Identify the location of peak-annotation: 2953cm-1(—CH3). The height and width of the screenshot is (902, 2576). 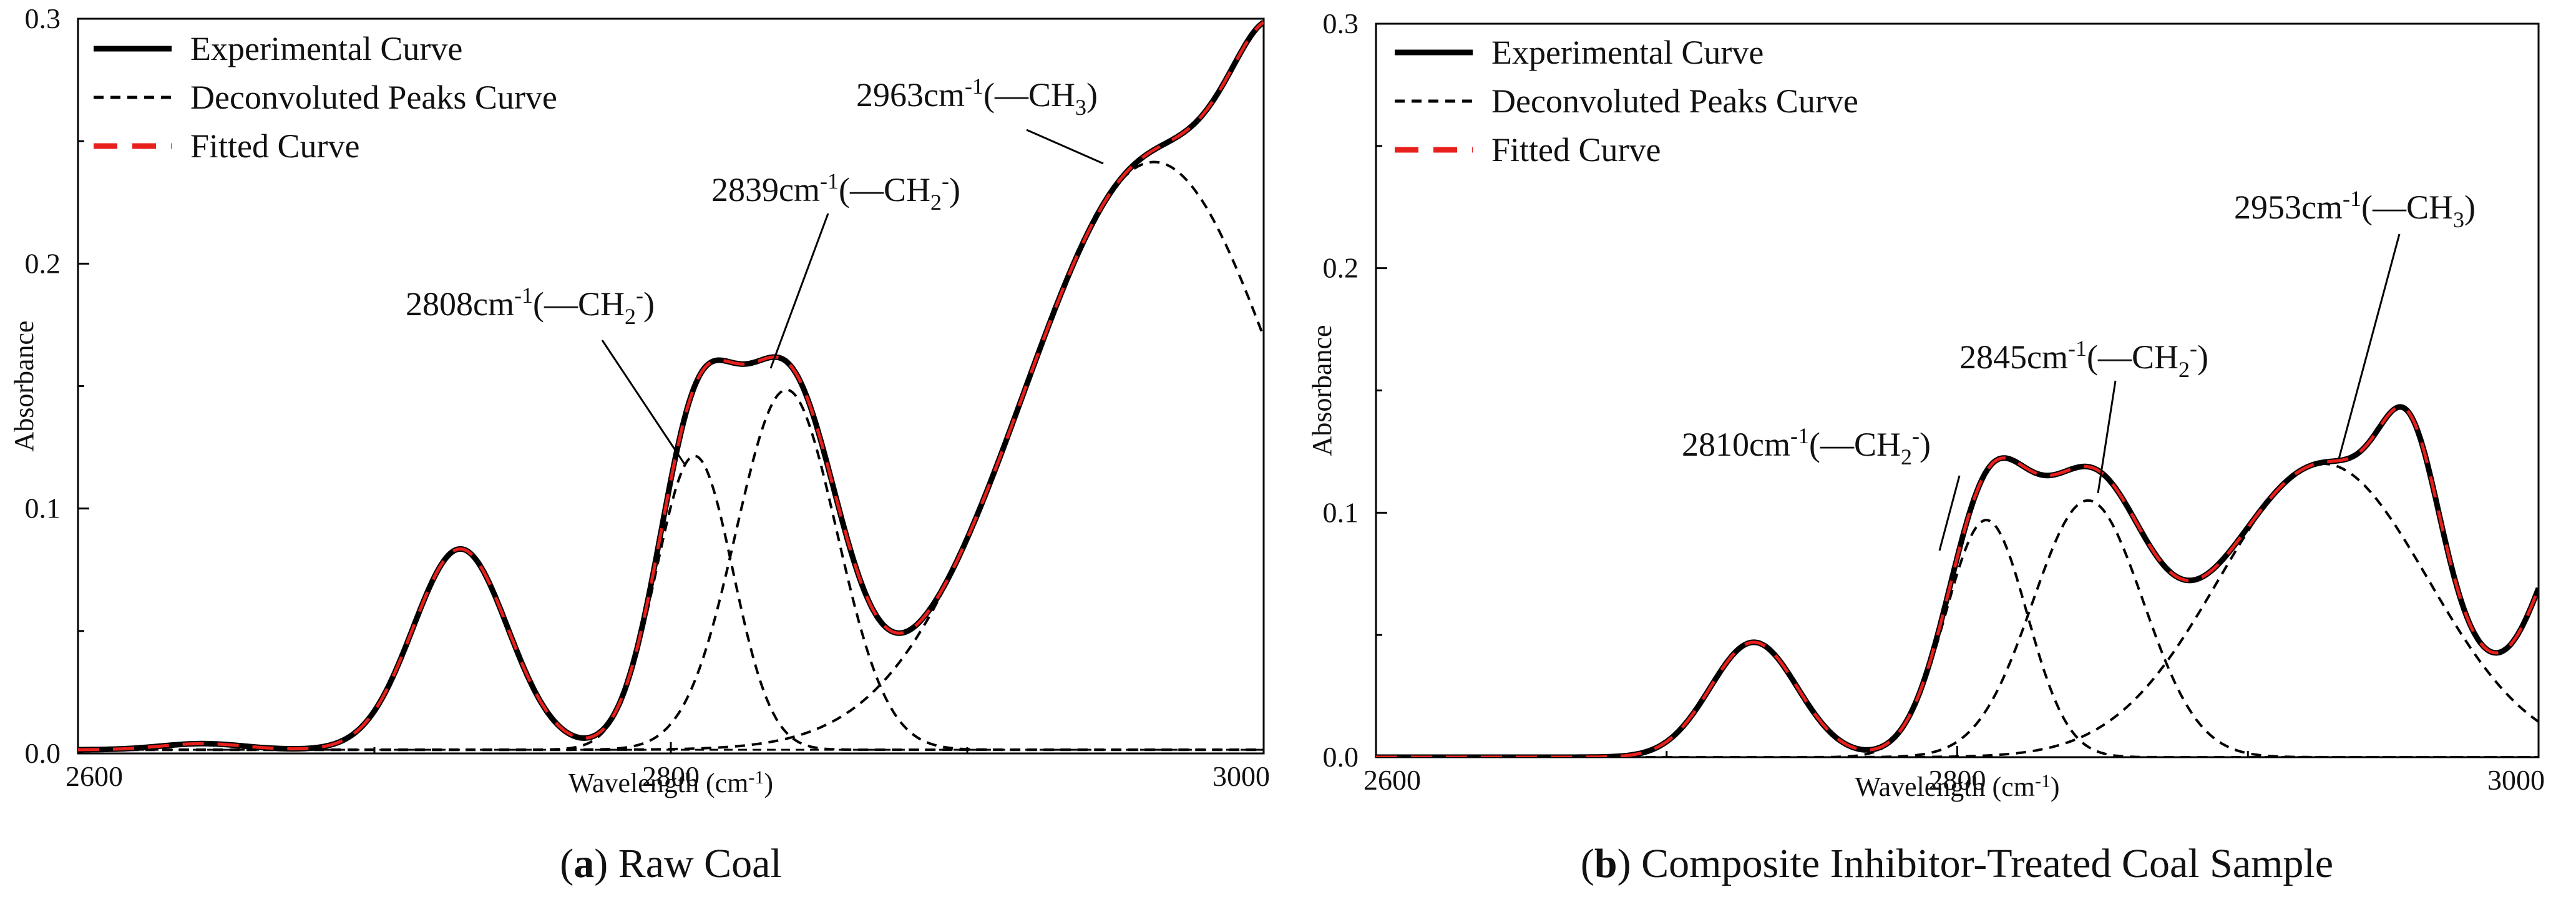
(2355, 322).